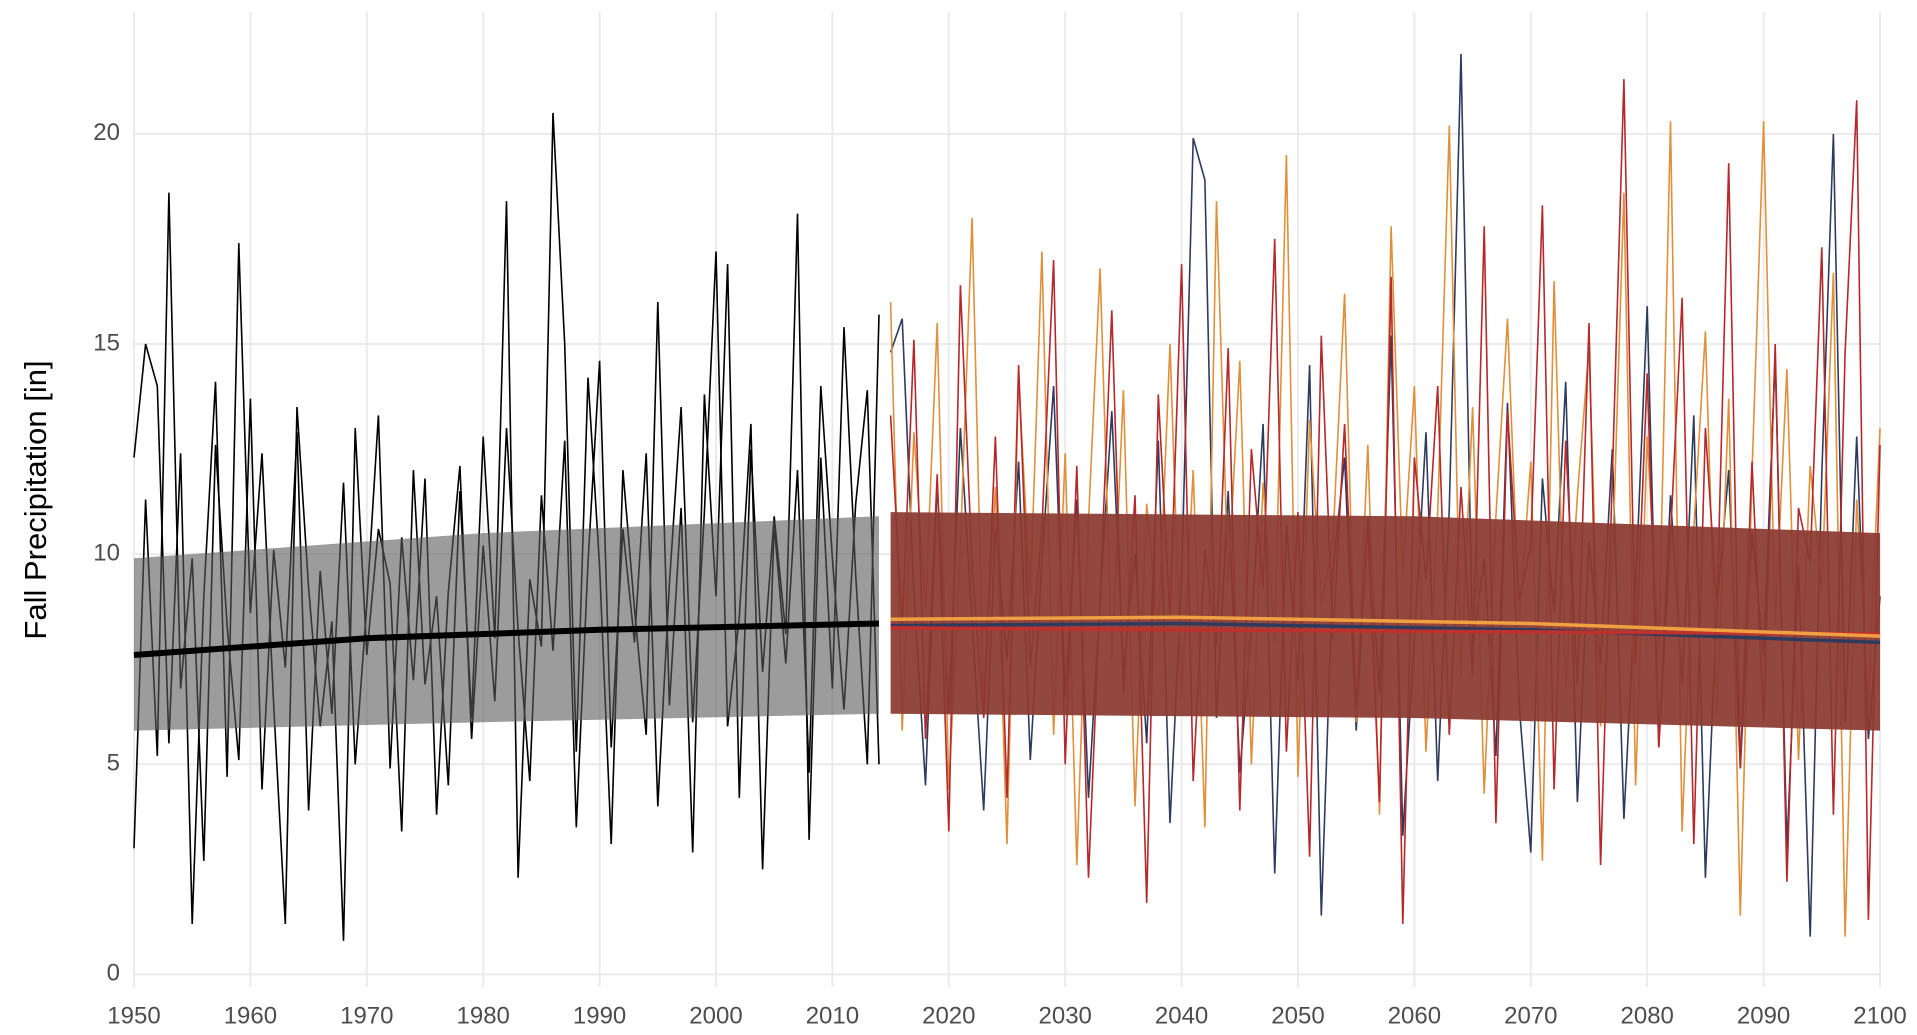 The width and height of the screenshot is (1917, 1035). What do you see at coordinates (1763, 1015) in the screenshot?
I see `x-tick-label: 2090` at bounding box center [1763, 1015].